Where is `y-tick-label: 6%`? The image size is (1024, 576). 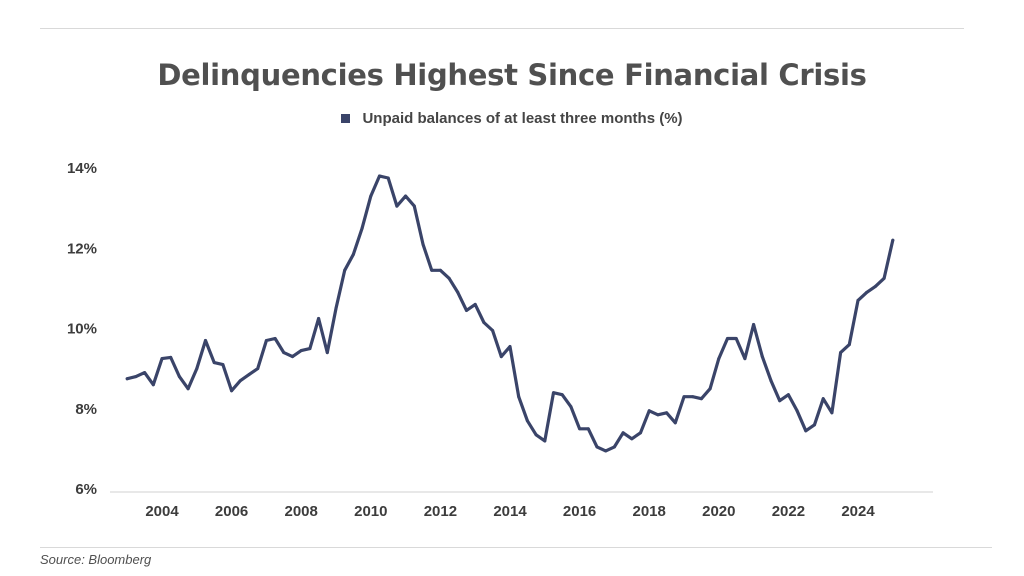 y-tick-label: 6% is located at coordinates (86, 489).